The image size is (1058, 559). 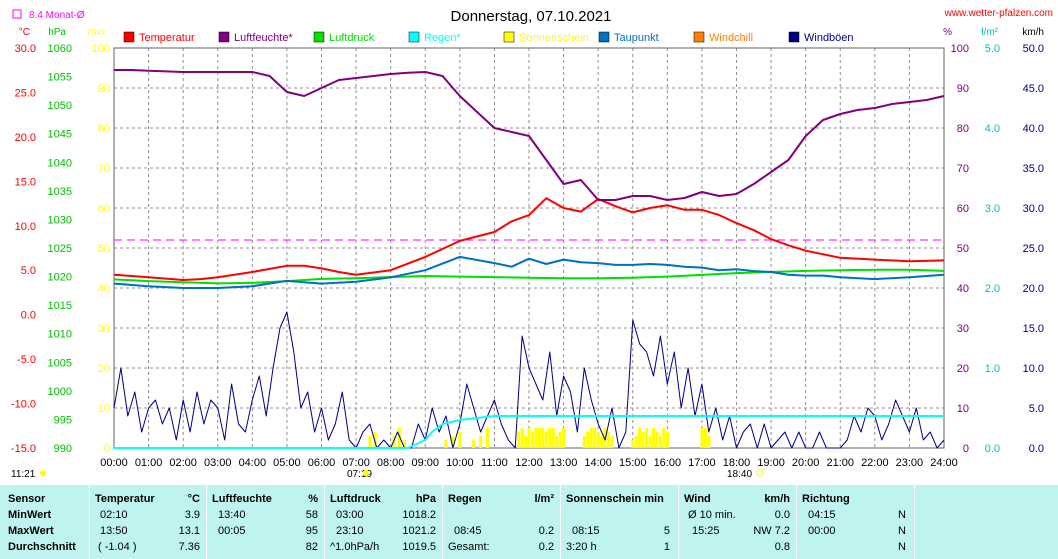 What do you see at coordinates (24, 32) in the screenshot?
I see `temp-unit: °C` at bounding box center [24, 32].